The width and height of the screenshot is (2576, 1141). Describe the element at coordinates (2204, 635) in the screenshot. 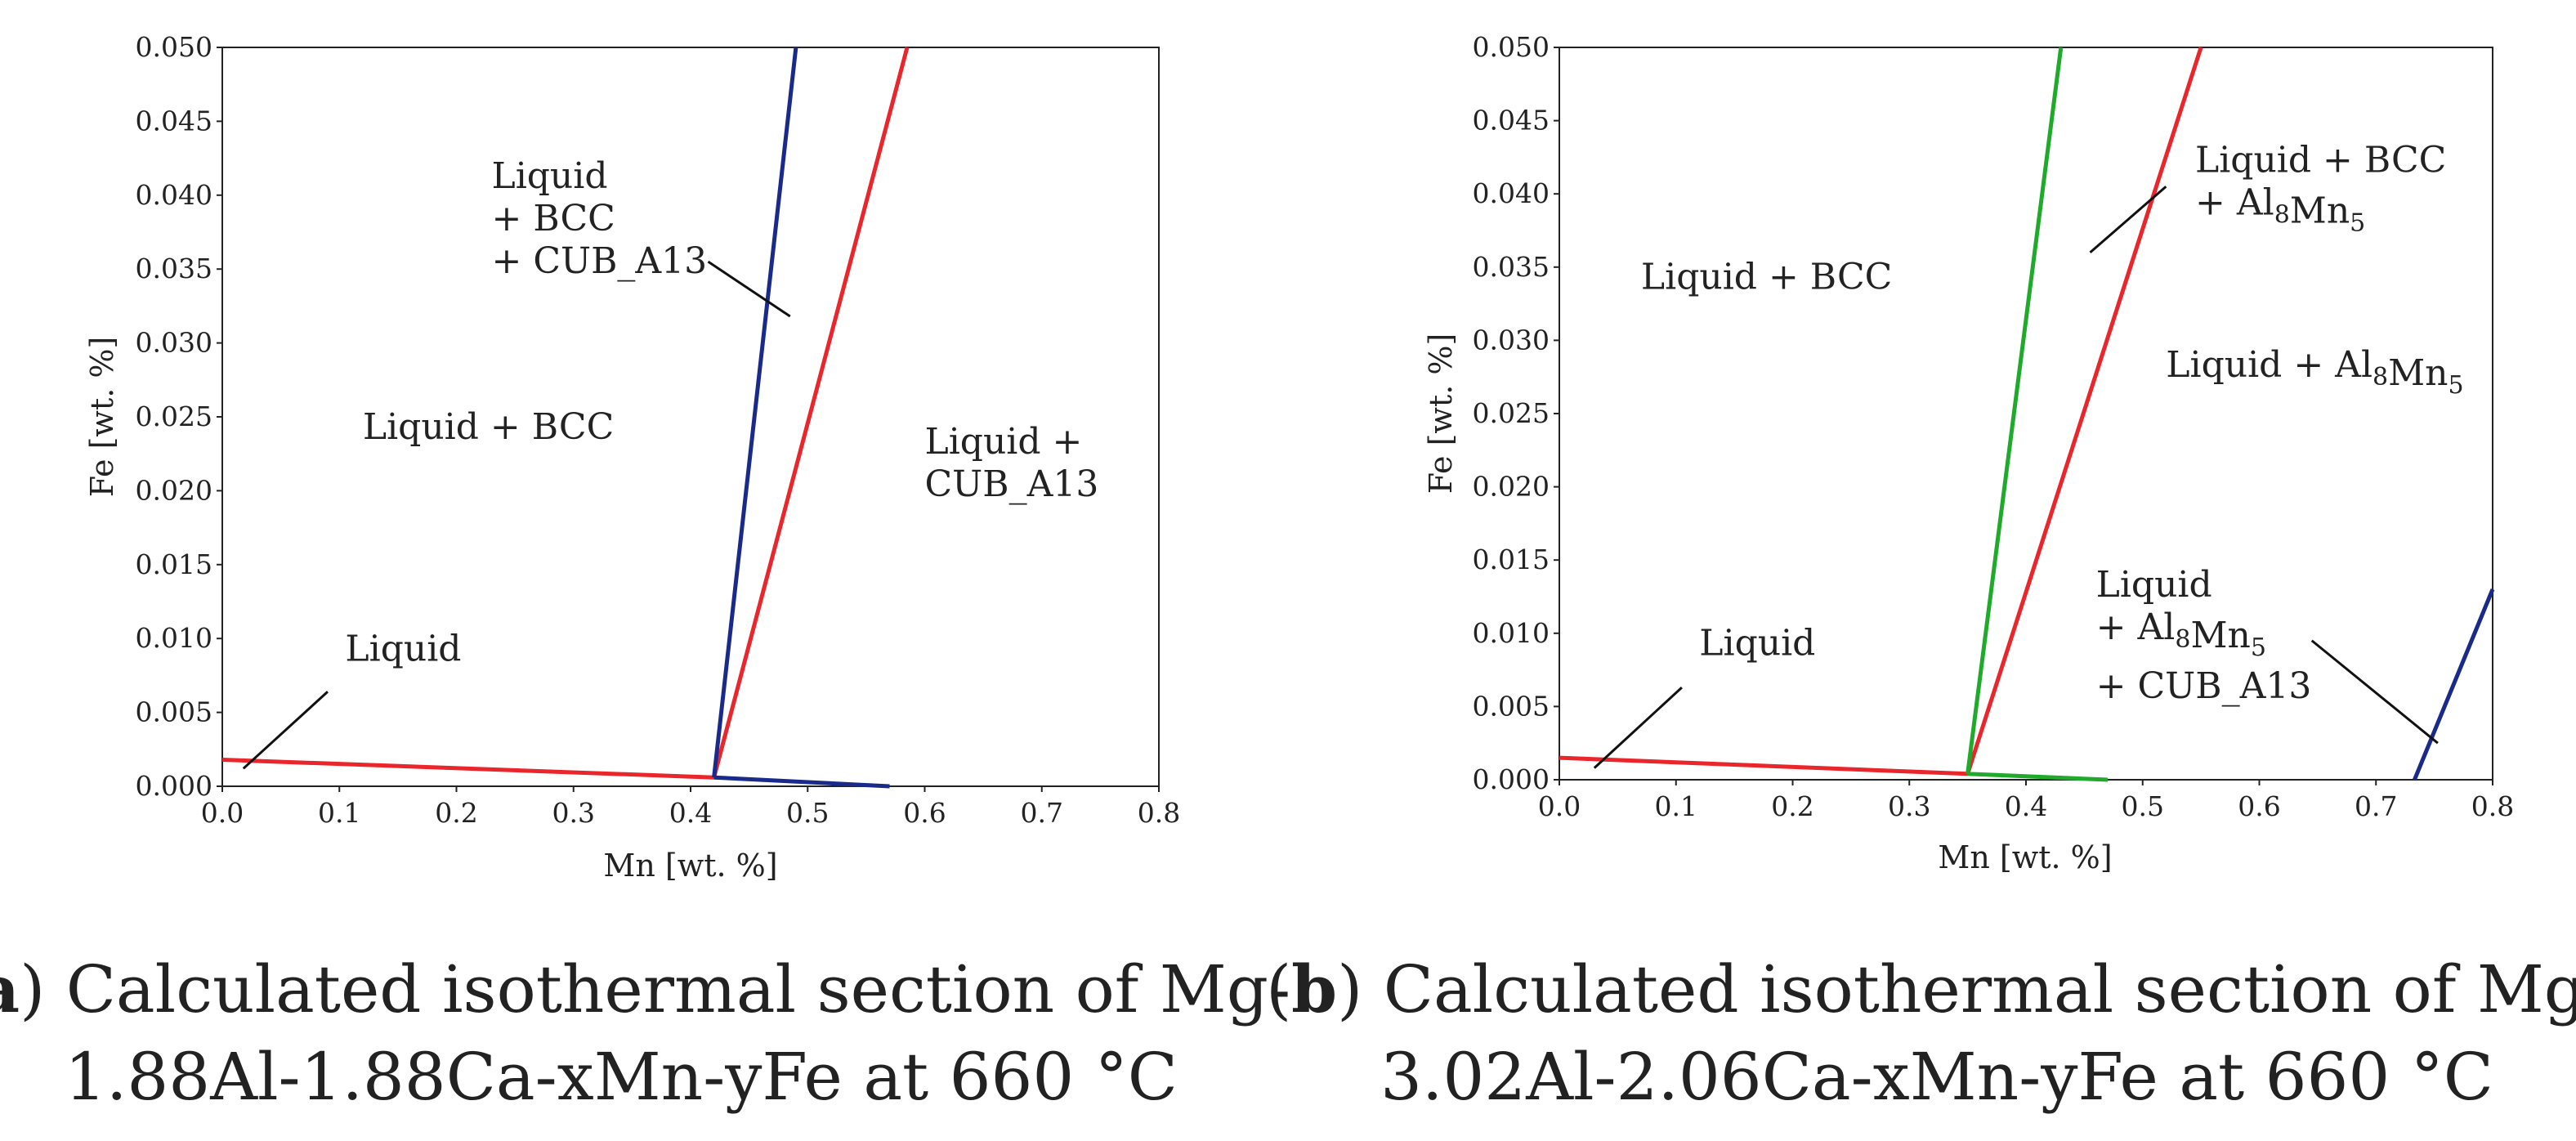

I see `region-label: Liquid + Al8Mn5 + CUB_A13` at that location.